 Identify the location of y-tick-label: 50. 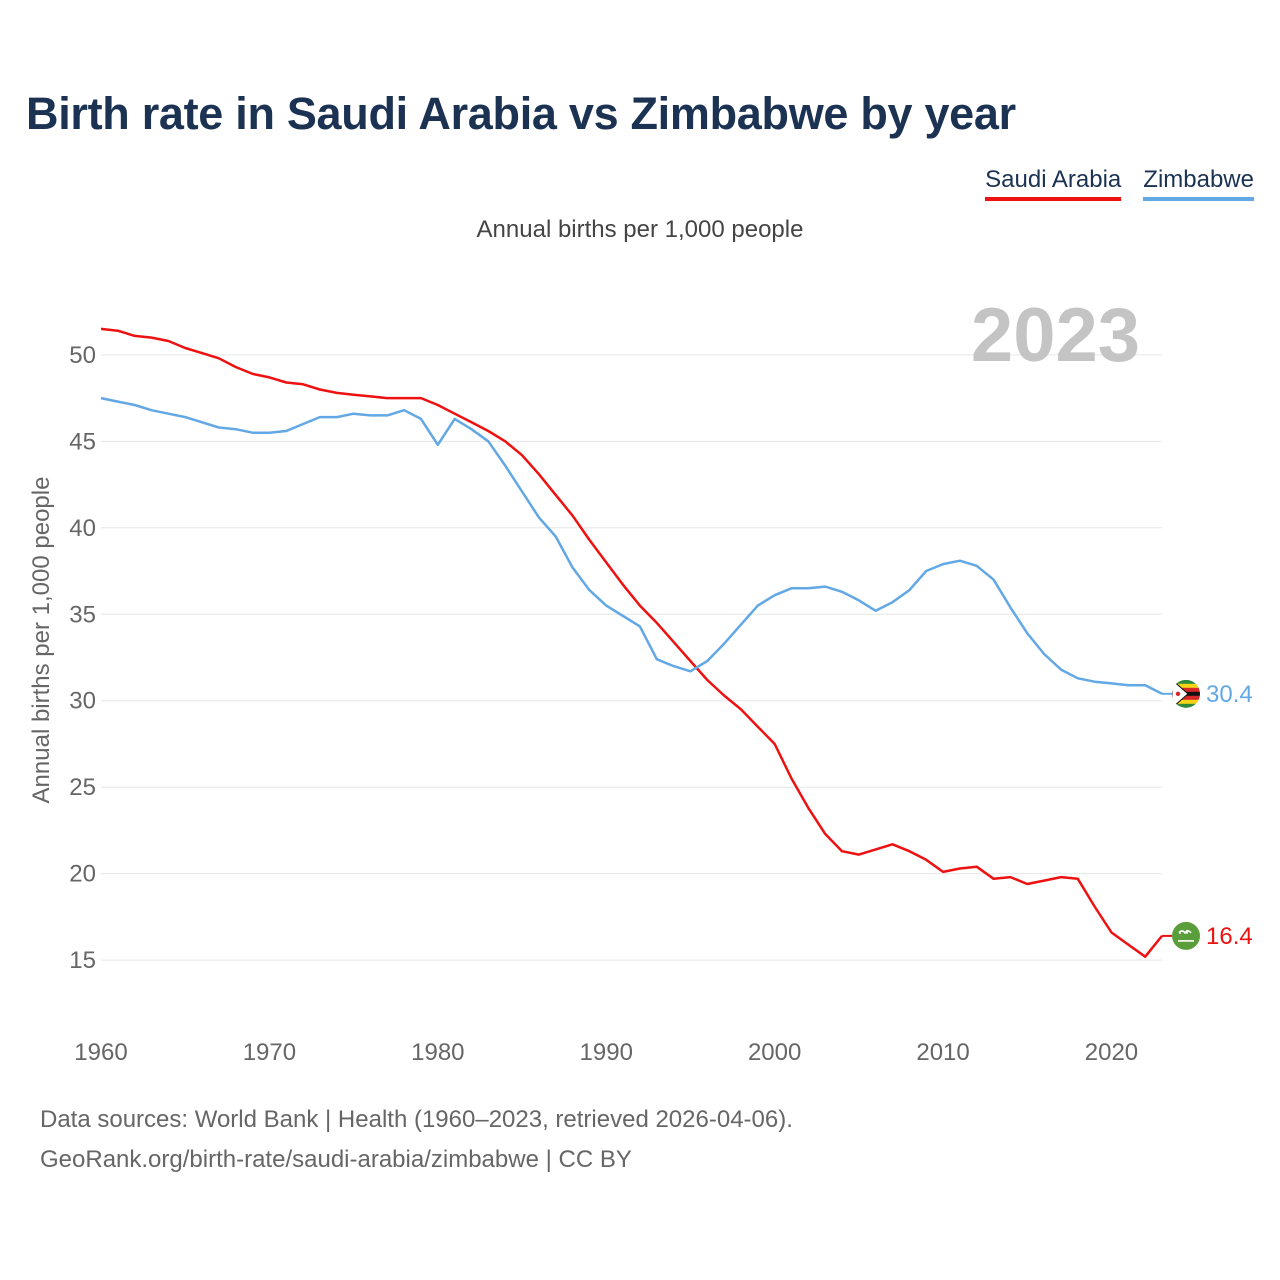
(82, 355).